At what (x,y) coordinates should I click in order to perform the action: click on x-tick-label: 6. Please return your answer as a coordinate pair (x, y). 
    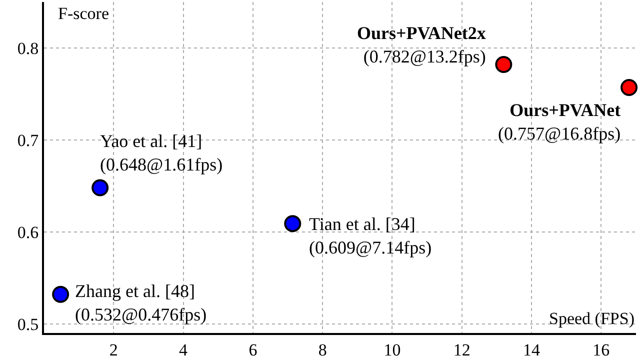
    Looking at the image, I should click on (253, 350).